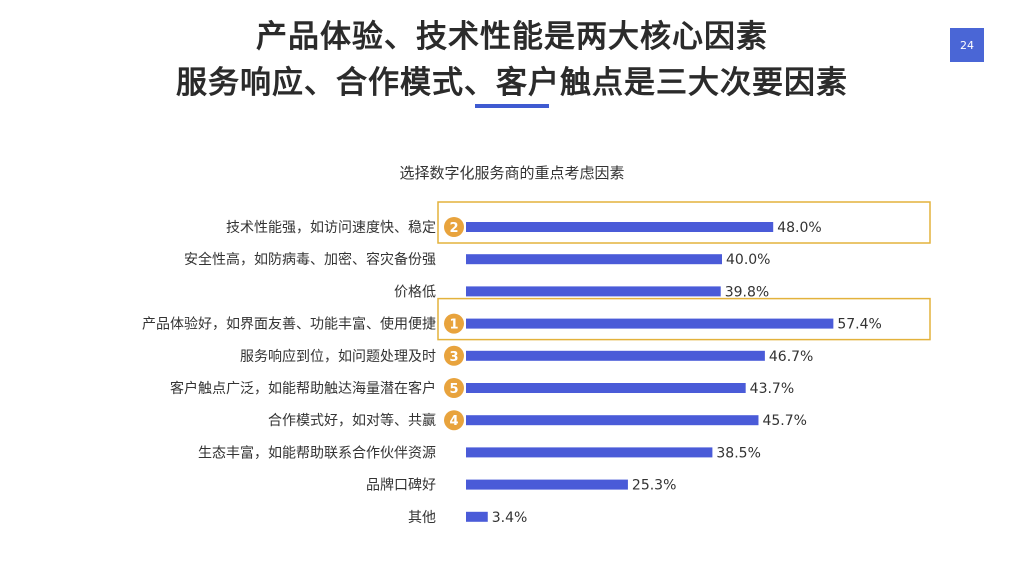 Image resolution: width=1024 pixels, height=576 pixels. Describe the element at coordinates (352, 420) in the screenshot. I see `category-label: 合作模式好，如对等、共赢` at that location.